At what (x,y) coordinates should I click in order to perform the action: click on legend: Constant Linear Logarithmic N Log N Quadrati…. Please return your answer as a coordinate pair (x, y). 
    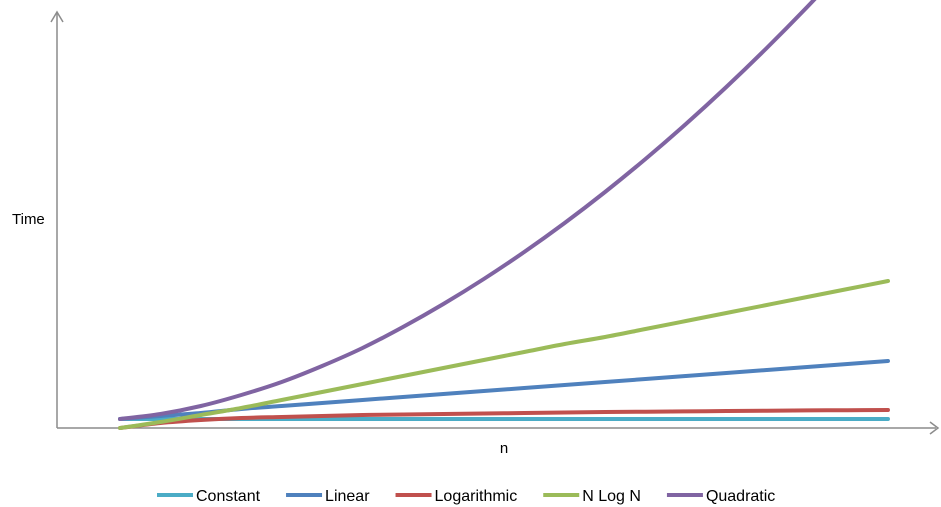
    Looking at the image, I should click on (466, 496).